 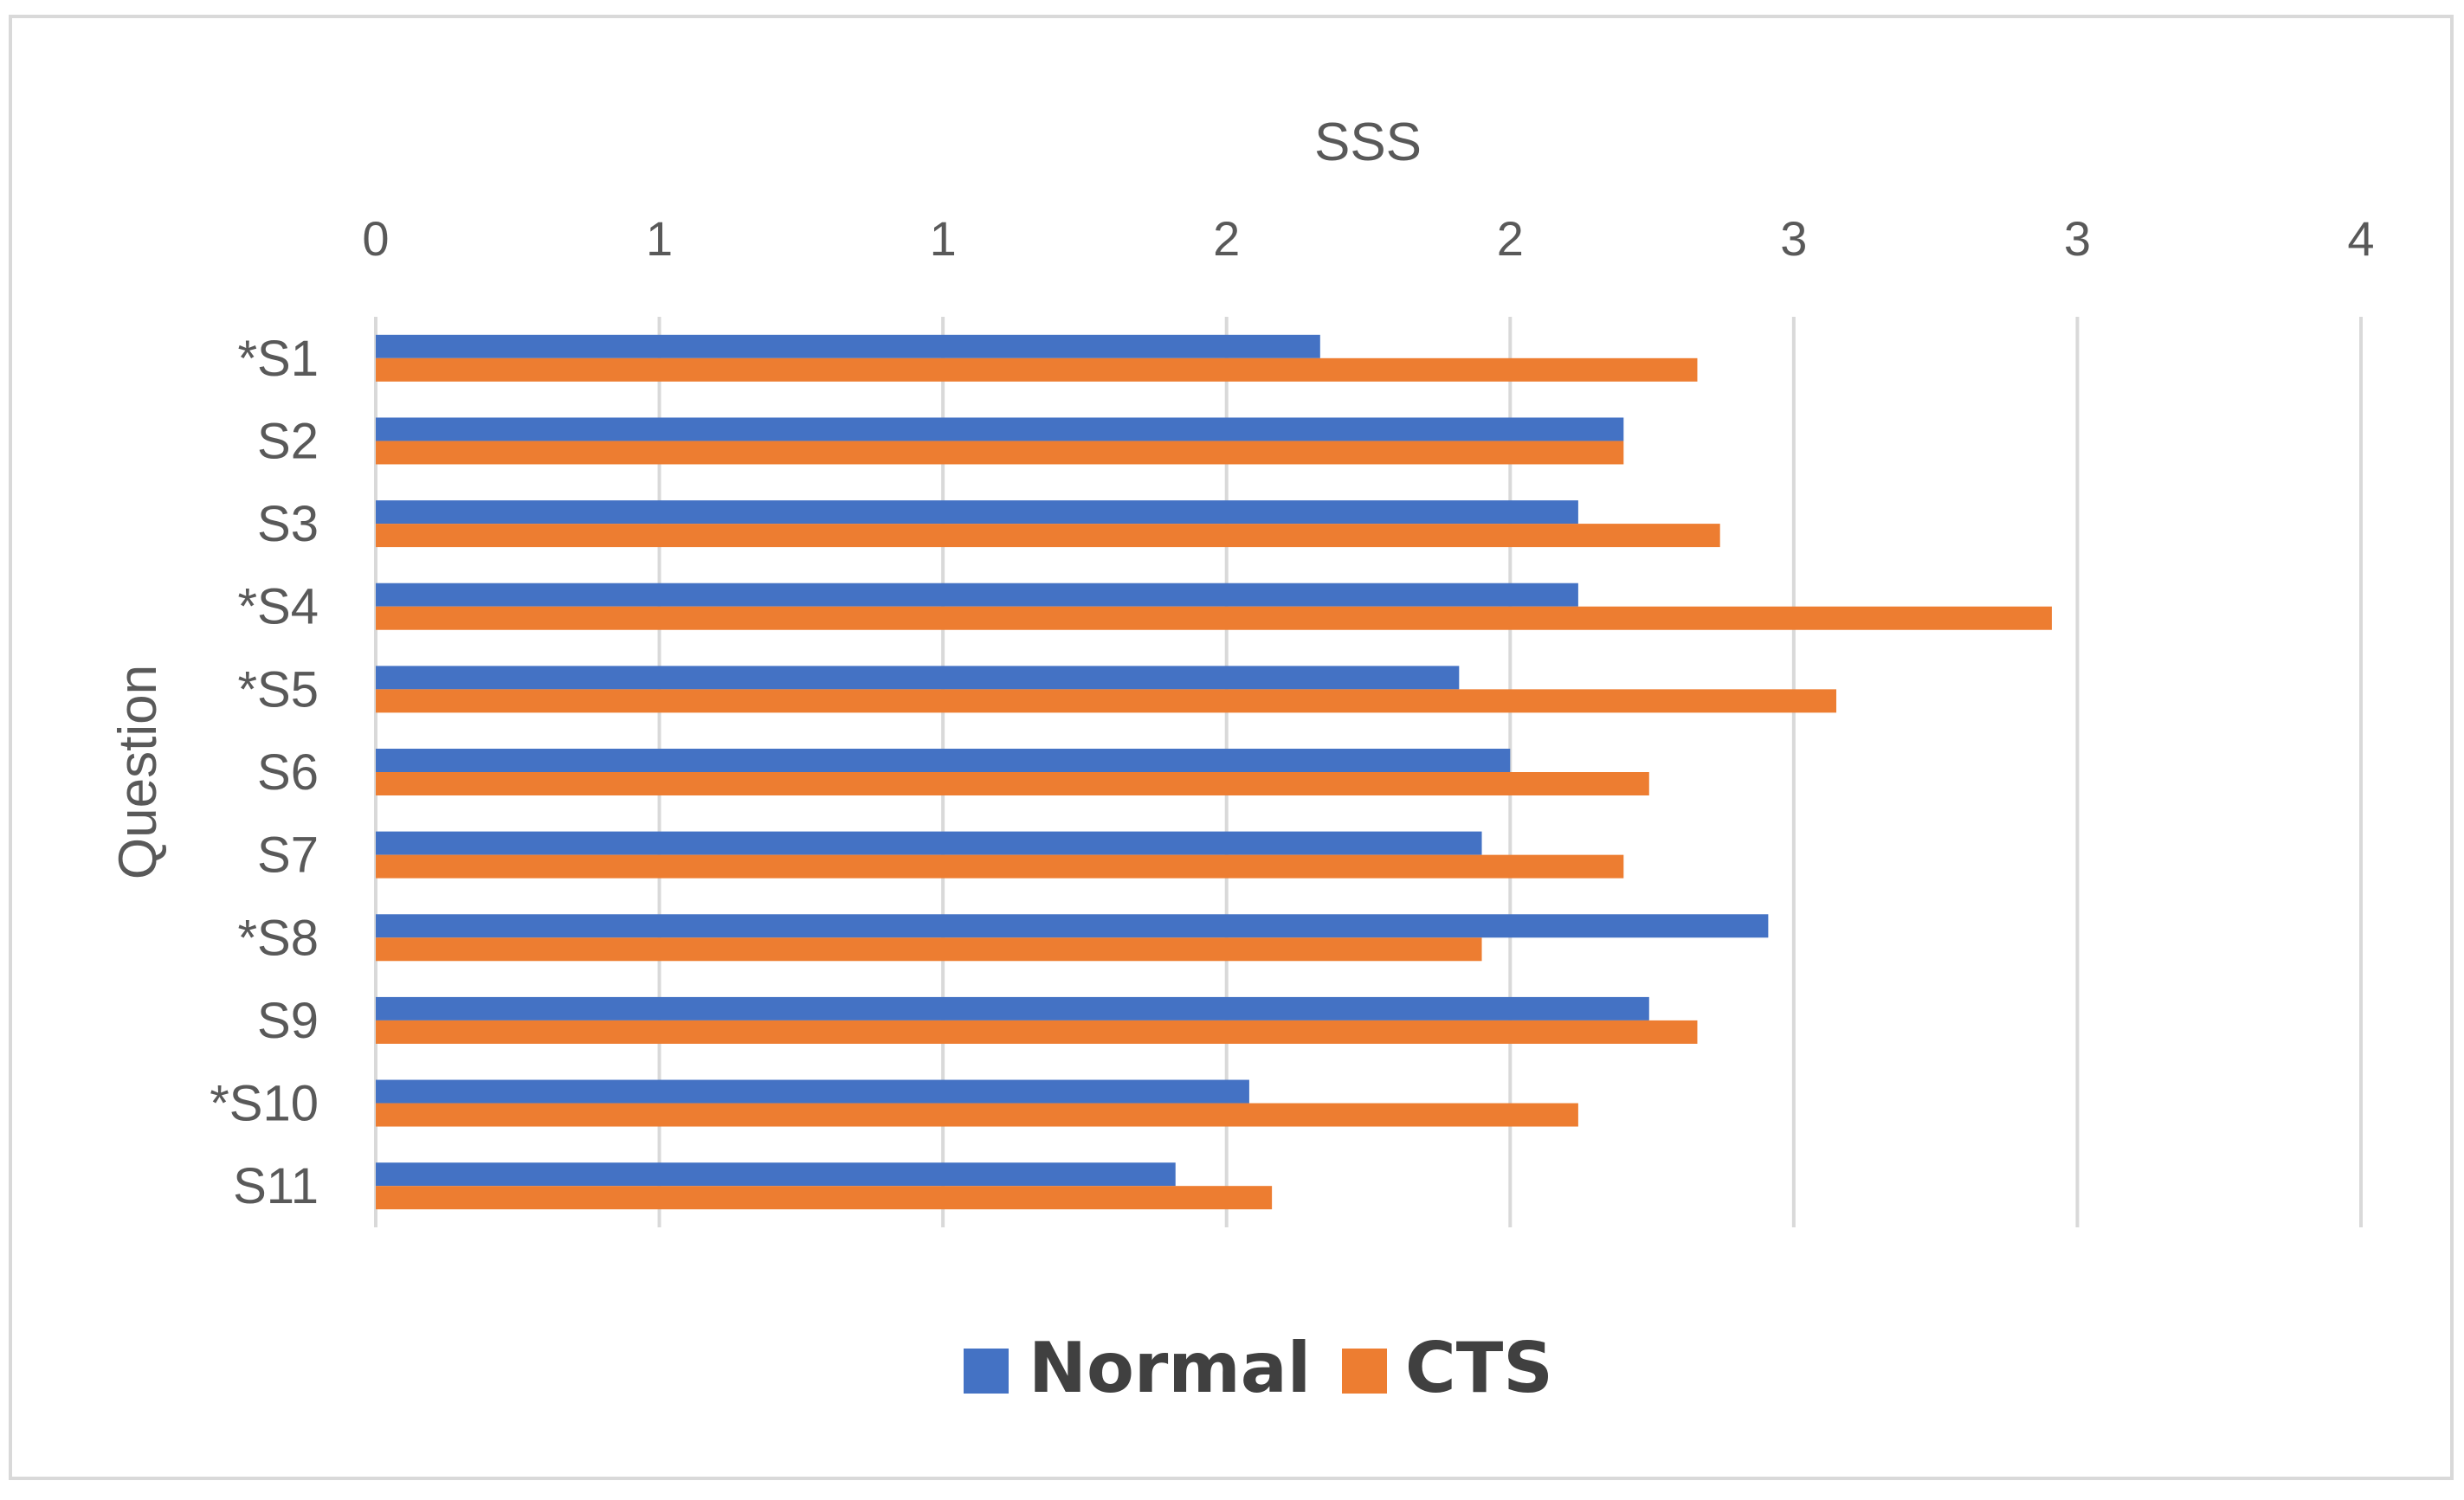 What do you see at coordinates (288, 855) in the screenshot?
I see `y-tick-label: S7` at bounding box center [288, 855].